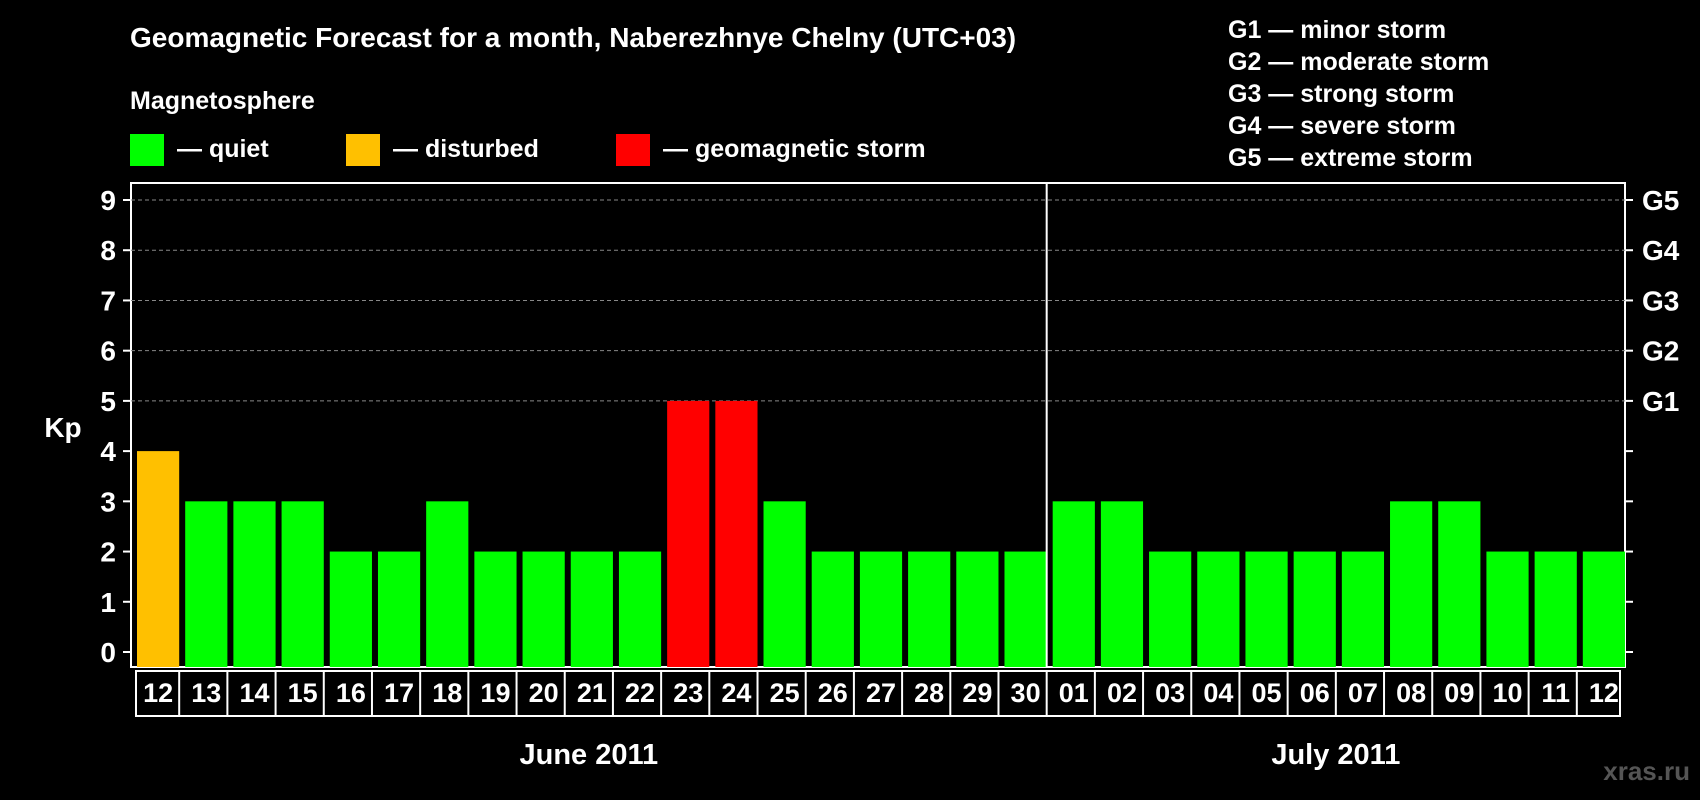 Image resolution: width=1700 pixels, height=800 pixels. I want to click on x-tick-label: 10, so click(1507, 693).